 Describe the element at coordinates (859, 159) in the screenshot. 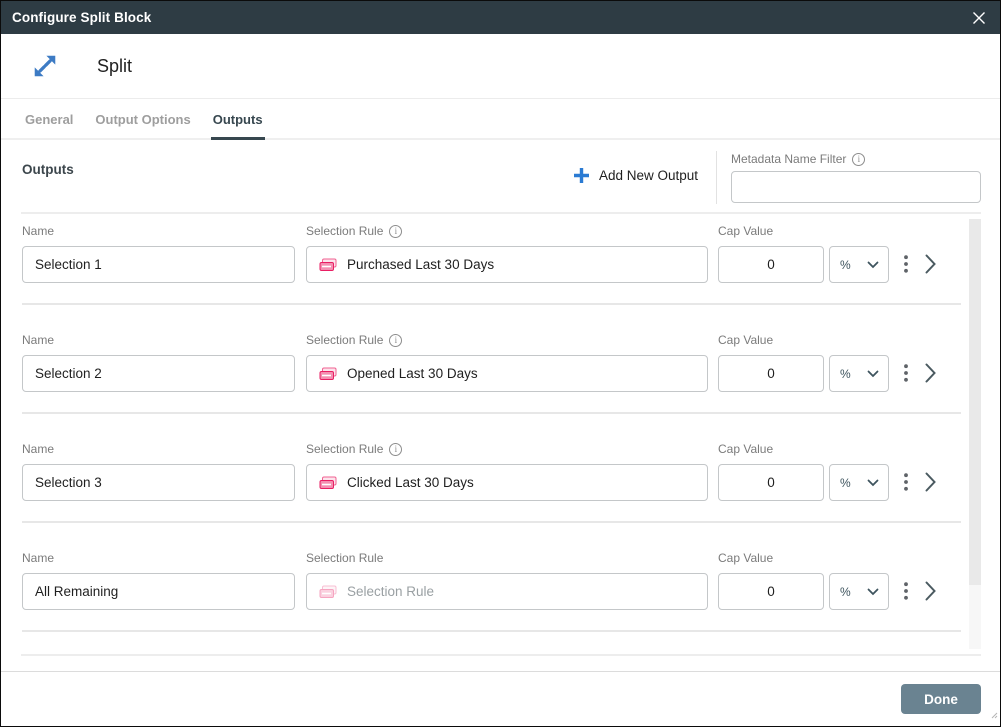

I see `info-icon: i` at that location.